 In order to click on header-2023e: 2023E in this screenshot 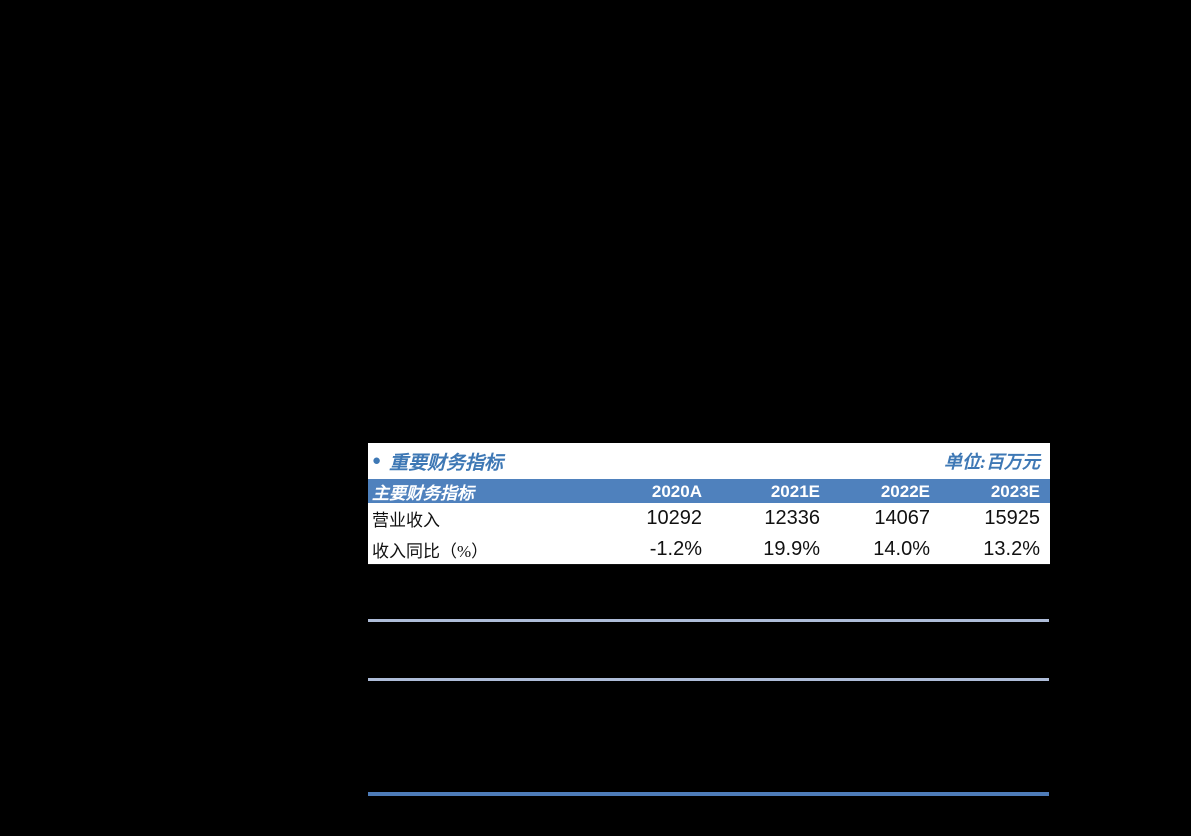, I will do `click(1015, 491)`.